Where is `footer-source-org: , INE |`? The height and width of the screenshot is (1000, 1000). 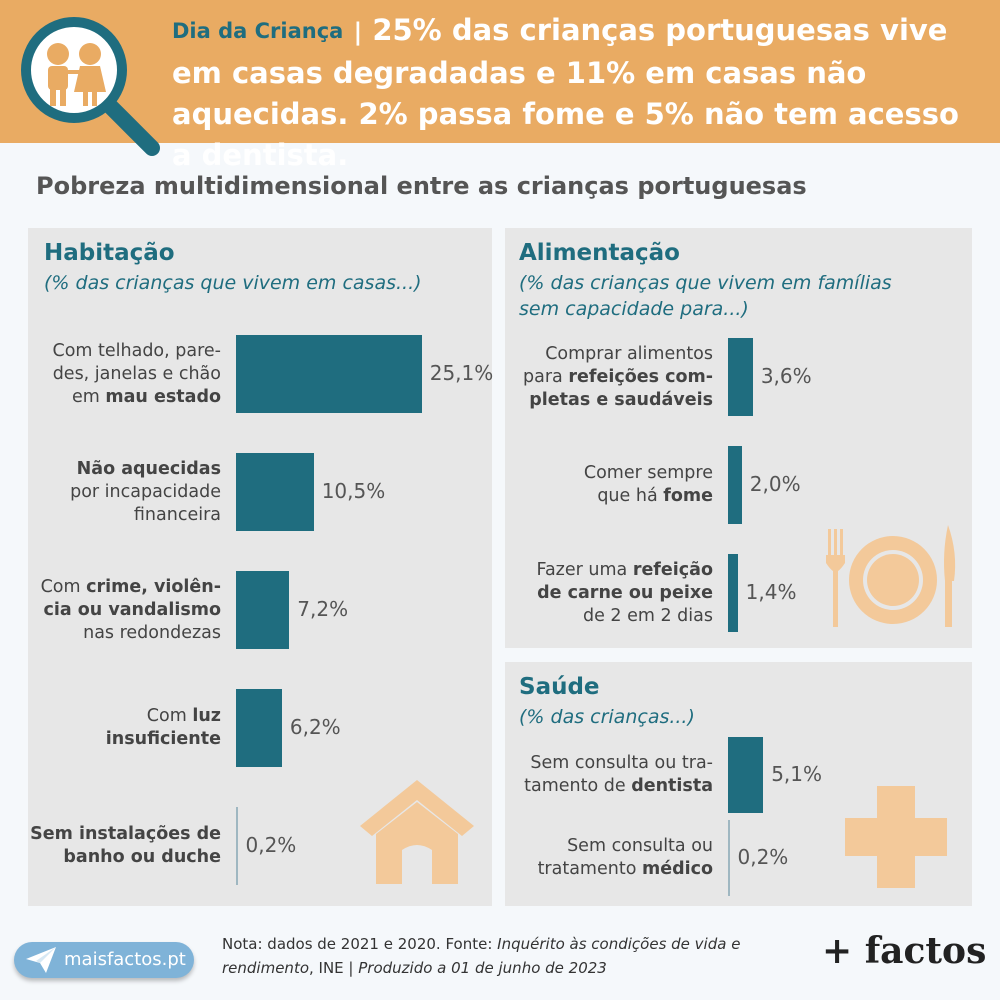 footer-source-org: , INE | is located at coordinates (334, 968).